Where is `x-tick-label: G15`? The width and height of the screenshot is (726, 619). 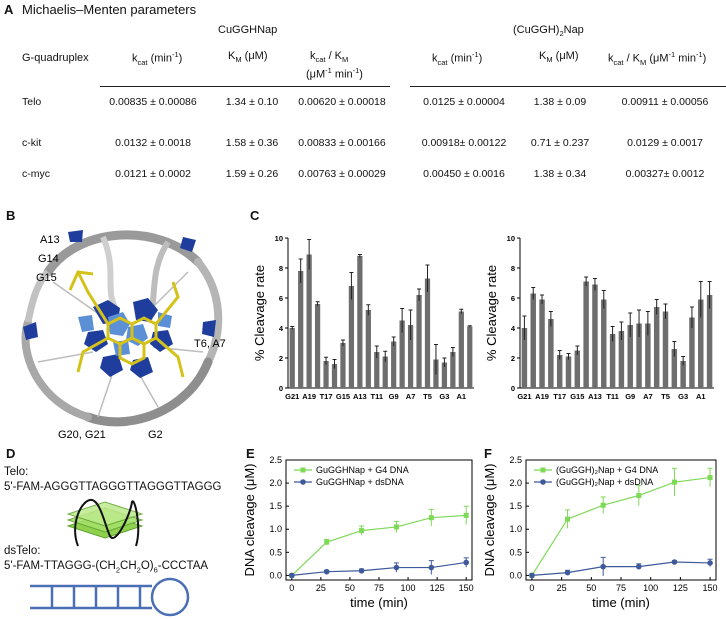
x-tick-label: G15 is located at coordinates (577, 396).